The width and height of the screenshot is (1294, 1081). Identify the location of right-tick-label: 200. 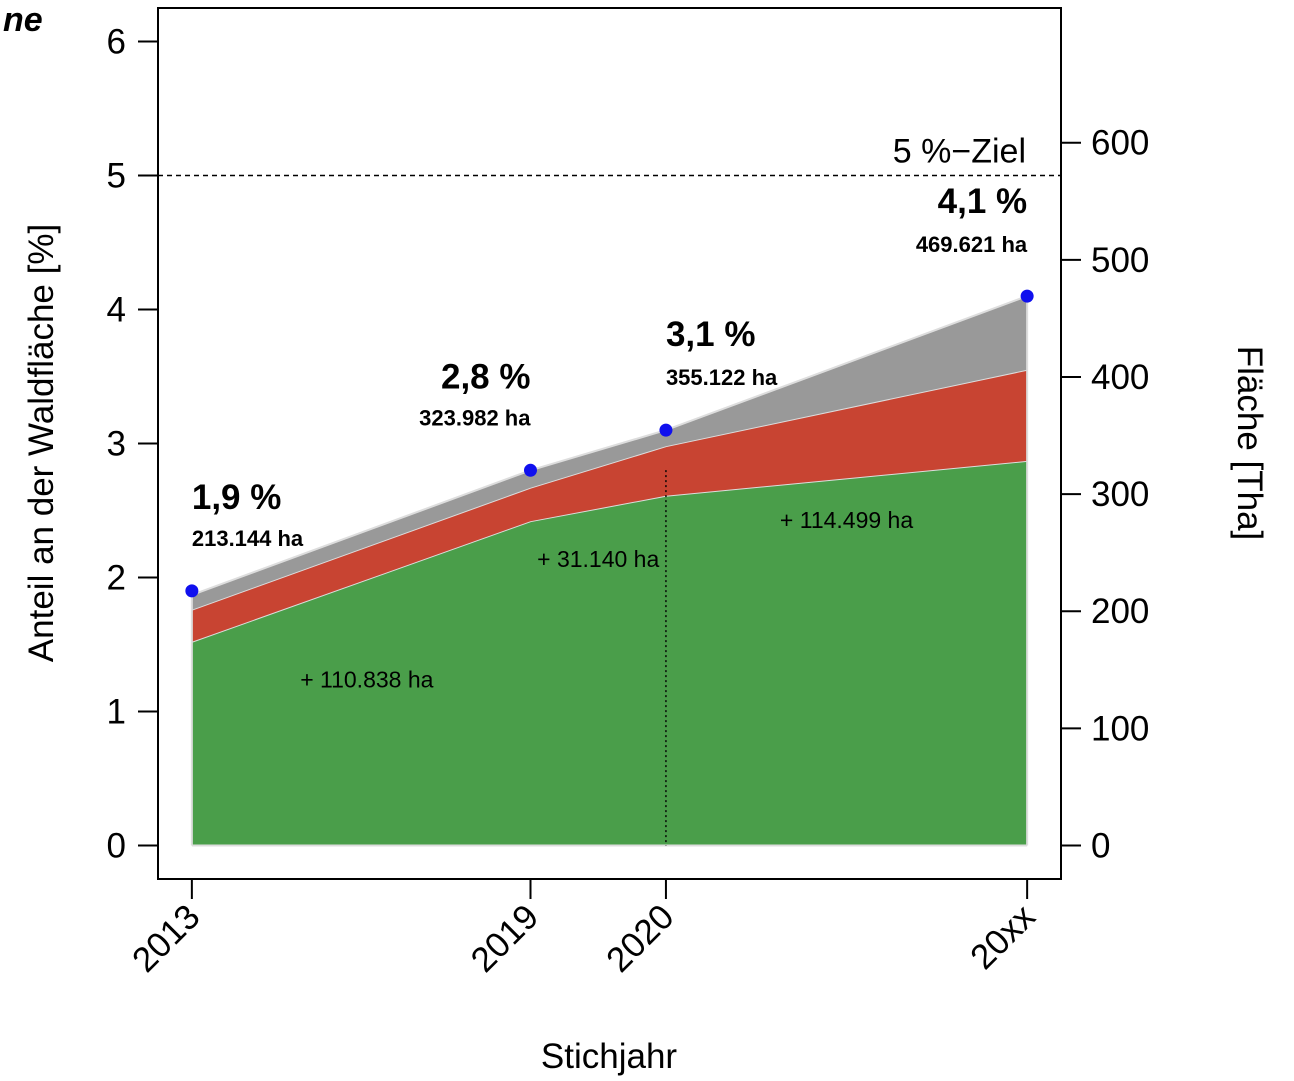
(1120, 611).